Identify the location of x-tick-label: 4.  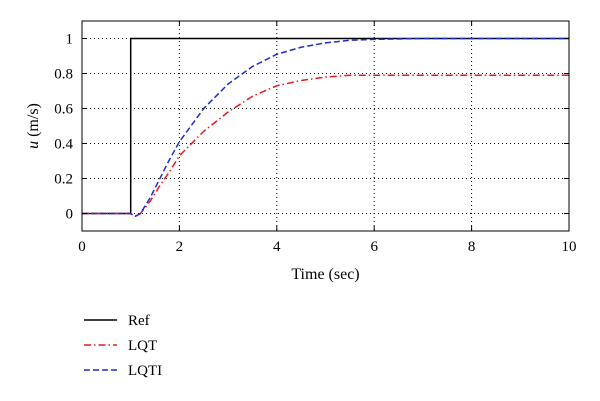
(277, 247).